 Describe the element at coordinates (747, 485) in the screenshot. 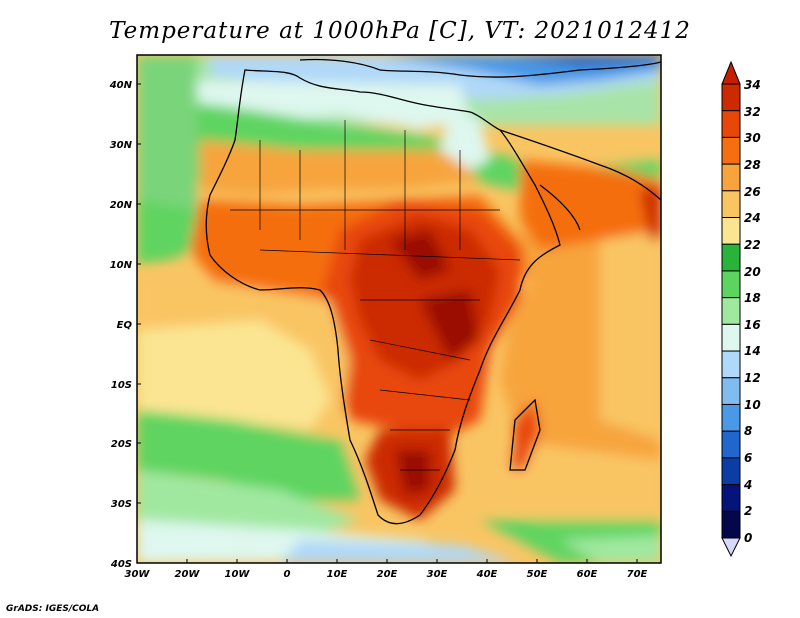

I see `colorbar-label: 4` at that location.